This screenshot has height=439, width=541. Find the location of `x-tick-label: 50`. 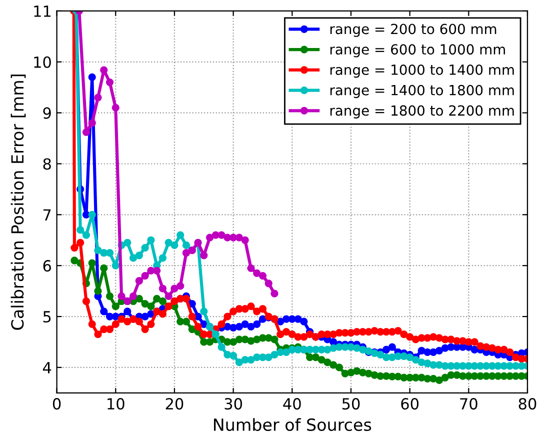

x-tick-label: 50 is located at coordinates (351, 404).